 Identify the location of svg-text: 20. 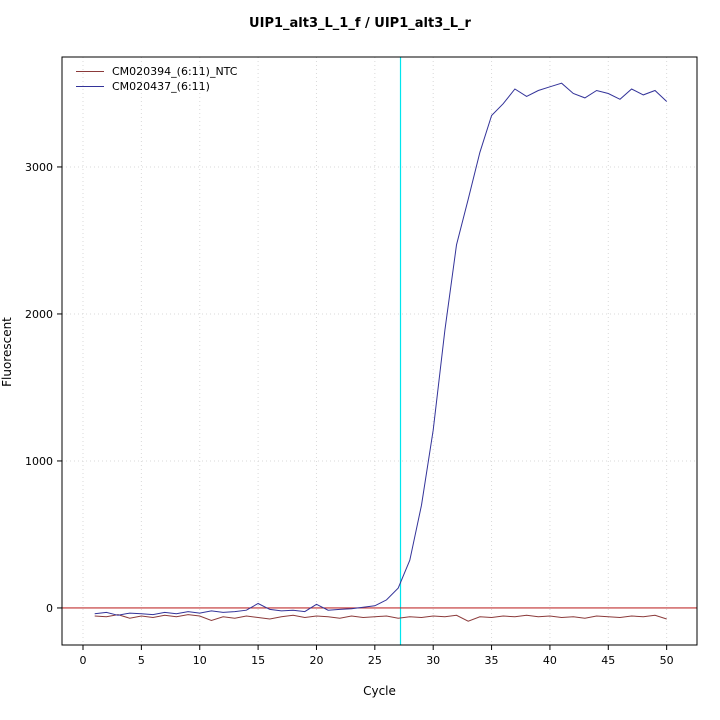
(316, 660).